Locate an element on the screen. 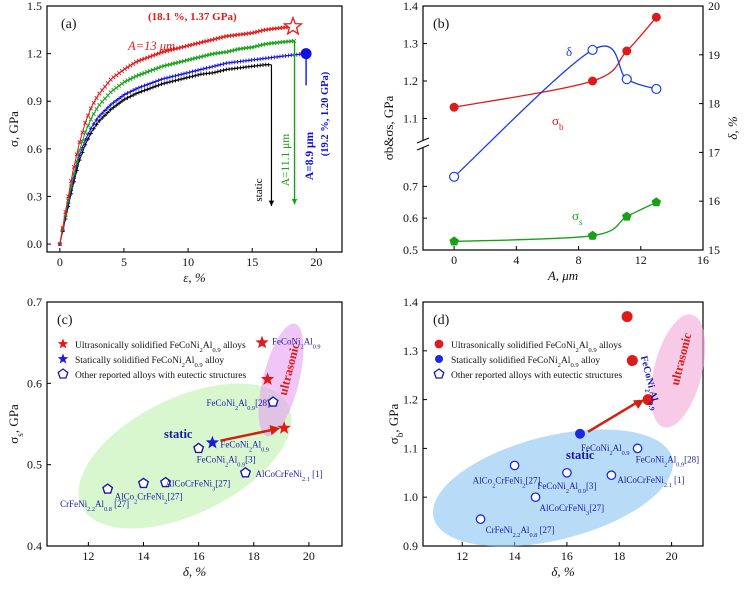 This screenshot has height=596, width=753. panel-c-x-tick-label: 16 is located at coordinates (199, 556).